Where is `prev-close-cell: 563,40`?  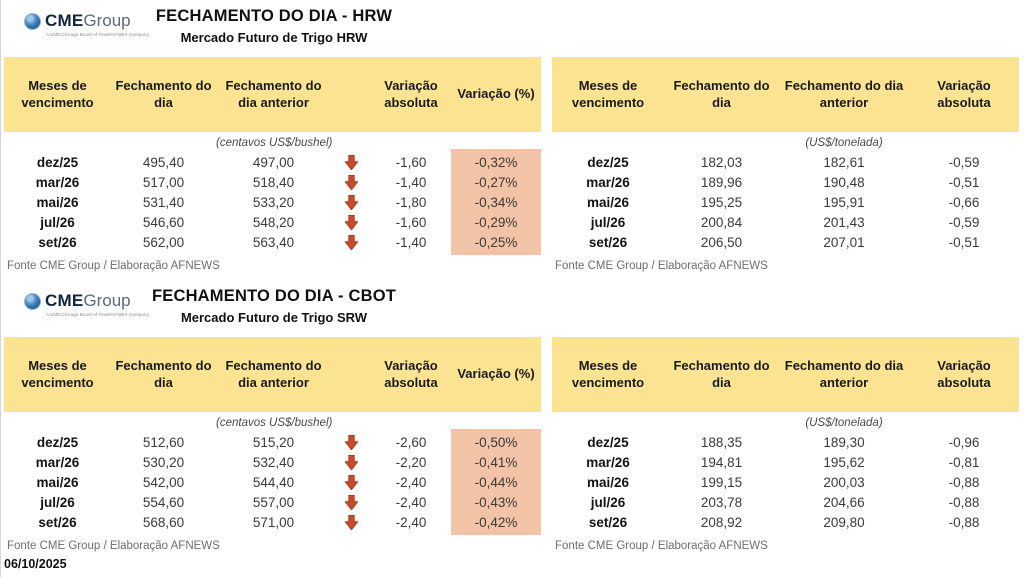
prev-close-cell: 563,40 is located at coordinates (273, 242).